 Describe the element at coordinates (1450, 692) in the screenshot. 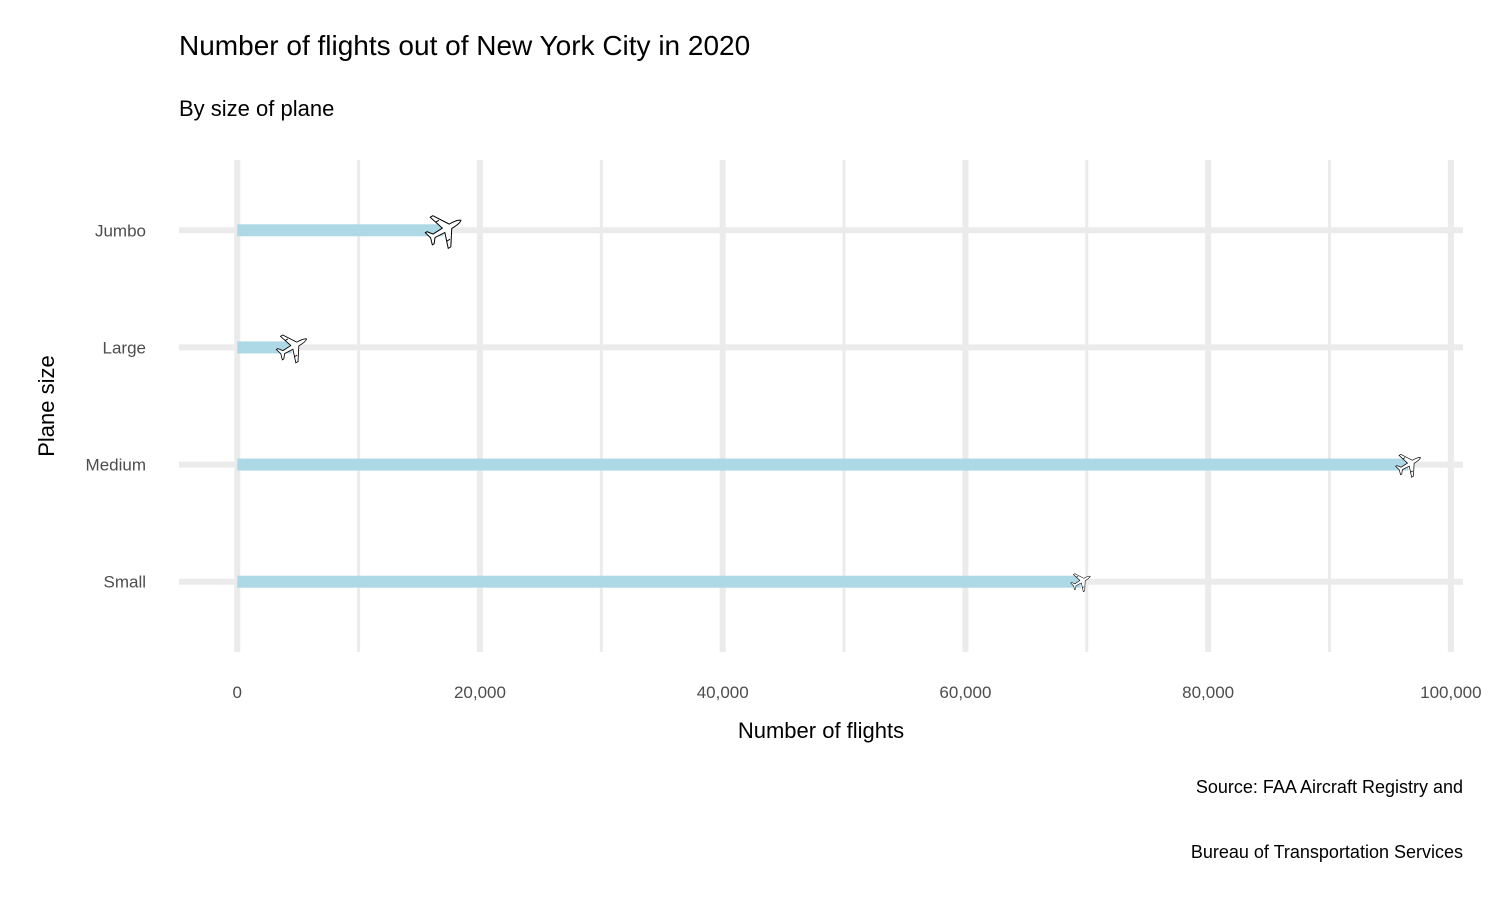

I see `x-tick-label: 100,000` at that location.